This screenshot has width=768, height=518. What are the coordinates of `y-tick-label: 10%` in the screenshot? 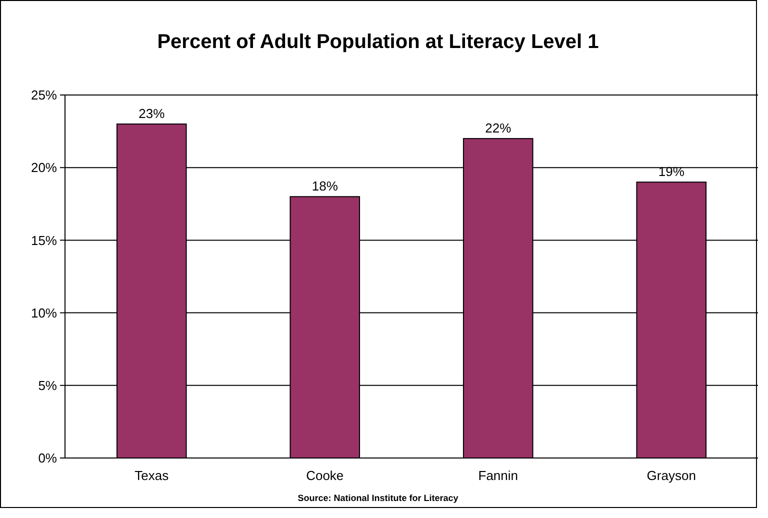 It's located at (44, 312).